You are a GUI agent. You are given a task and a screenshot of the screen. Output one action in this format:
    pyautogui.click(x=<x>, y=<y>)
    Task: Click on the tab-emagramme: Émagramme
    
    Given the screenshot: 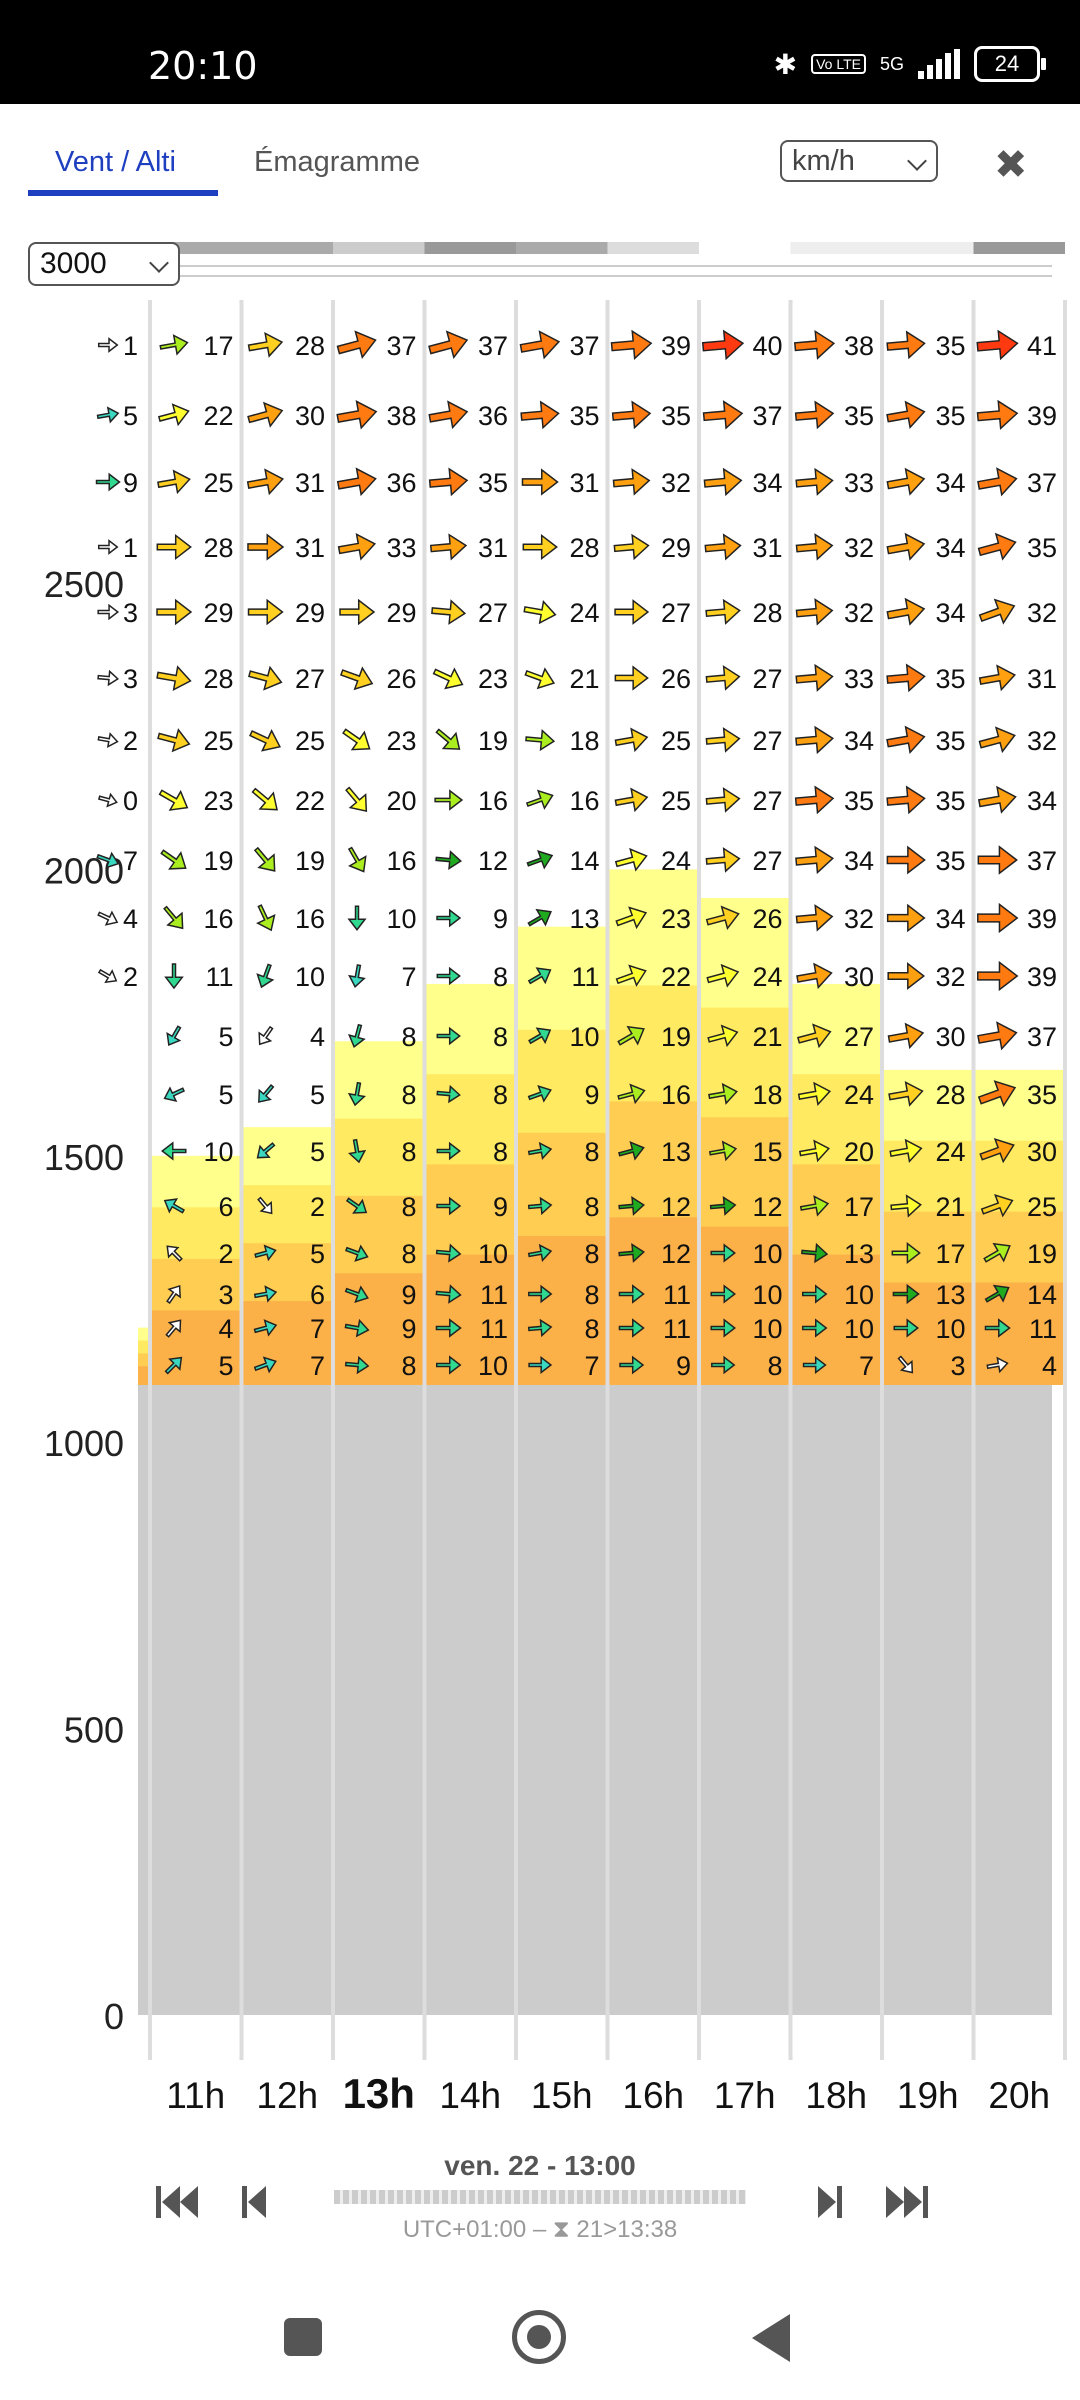 What is the action you would take?
    pyautogui.click(x=337, y=162)
    